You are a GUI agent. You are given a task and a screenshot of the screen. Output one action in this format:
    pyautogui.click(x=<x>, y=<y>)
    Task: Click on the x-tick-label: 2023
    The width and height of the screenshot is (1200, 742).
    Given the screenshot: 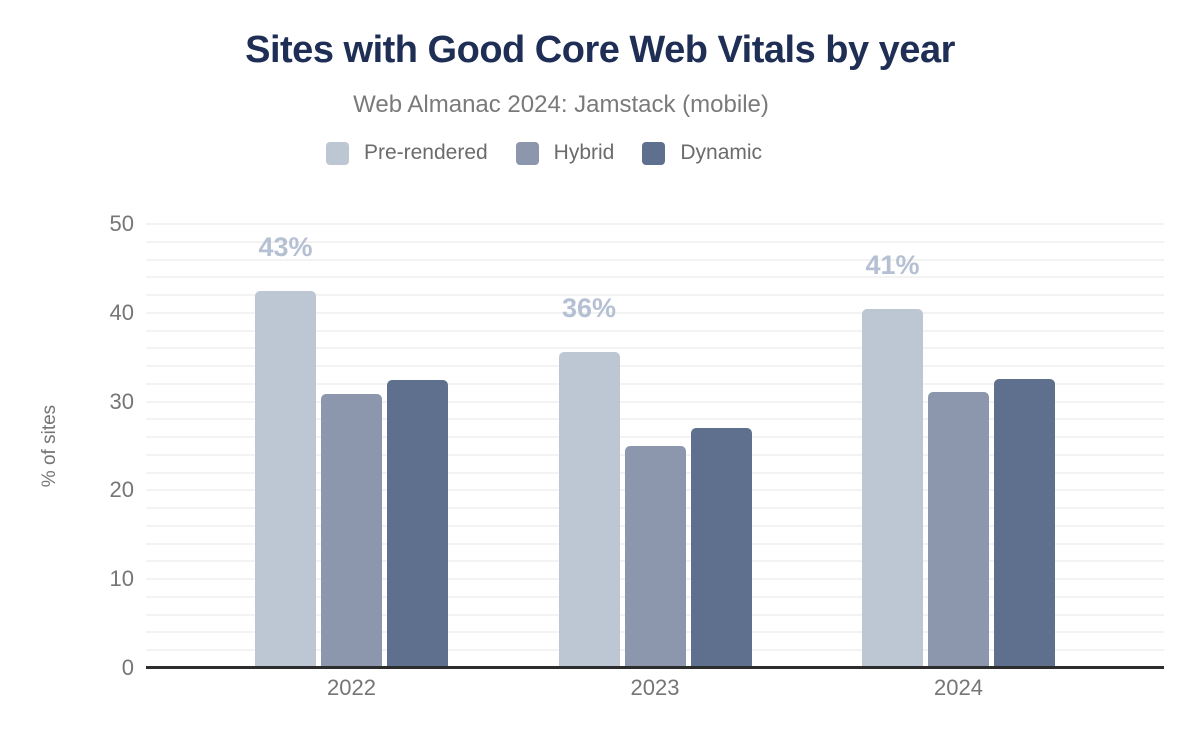 What is the action you would take?
    pyautogui.click(x=655, y=687)
    